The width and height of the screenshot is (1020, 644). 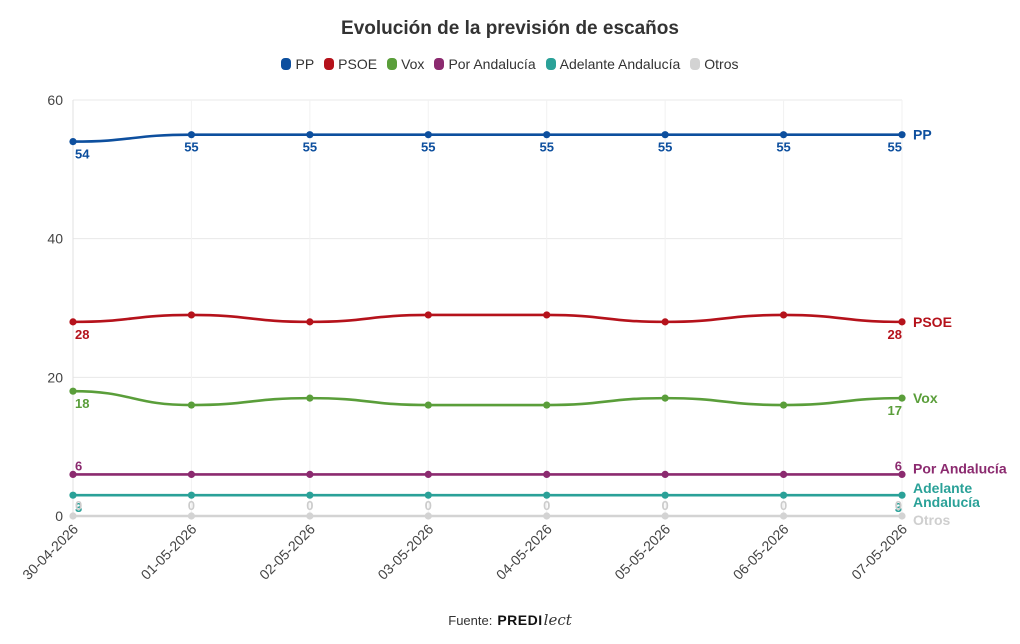 I want to click on x-tick-label: 06-05-2026, so click(x=761, y=552).